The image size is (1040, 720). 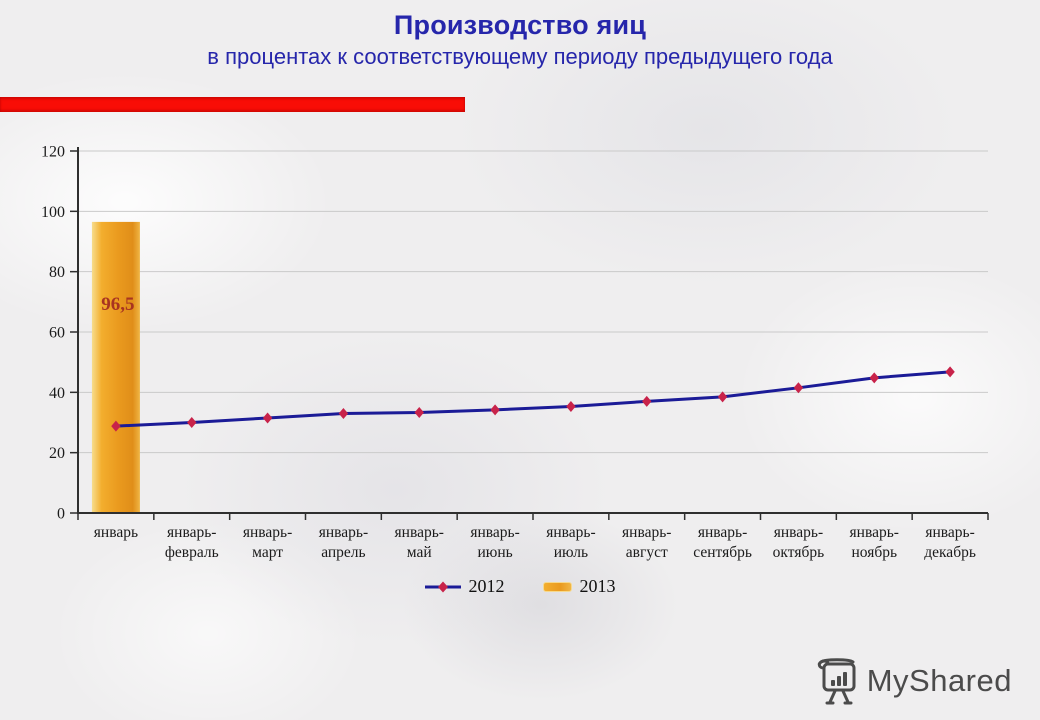 I want to click on legend-item-2012: 2012, so click(x=464, y=586).